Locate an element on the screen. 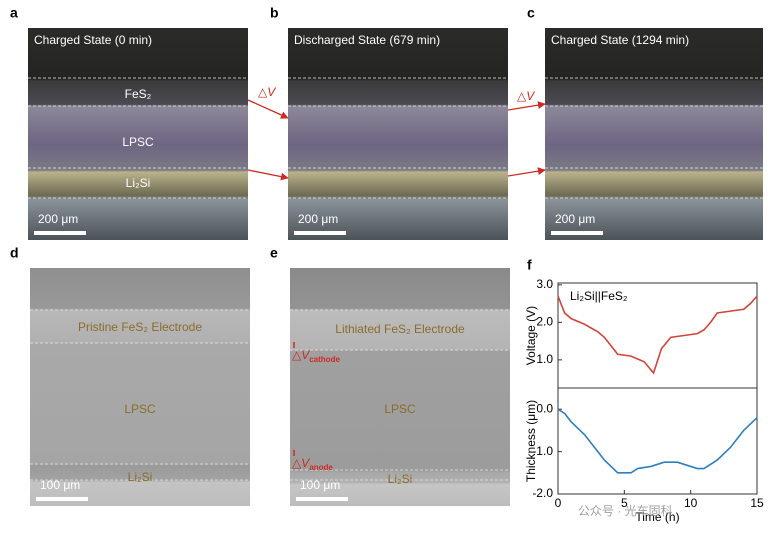 The image size is (780, 540). y-tick-label: 3.0 is located at coordinates (544, 284).